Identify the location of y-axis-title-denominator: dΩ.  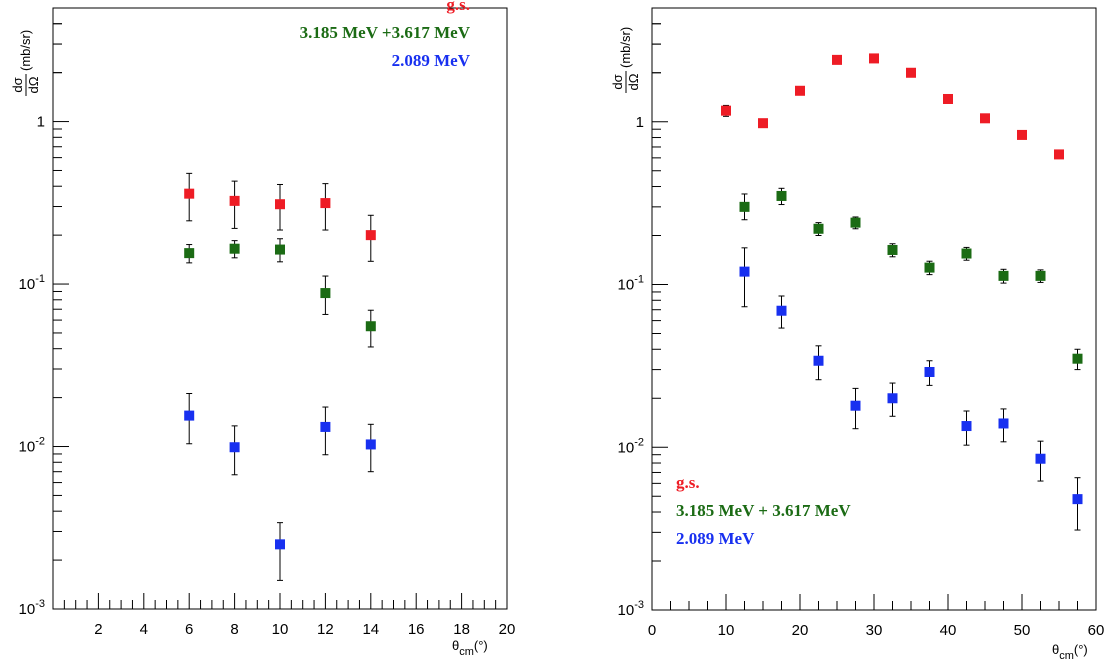
(633, 81).